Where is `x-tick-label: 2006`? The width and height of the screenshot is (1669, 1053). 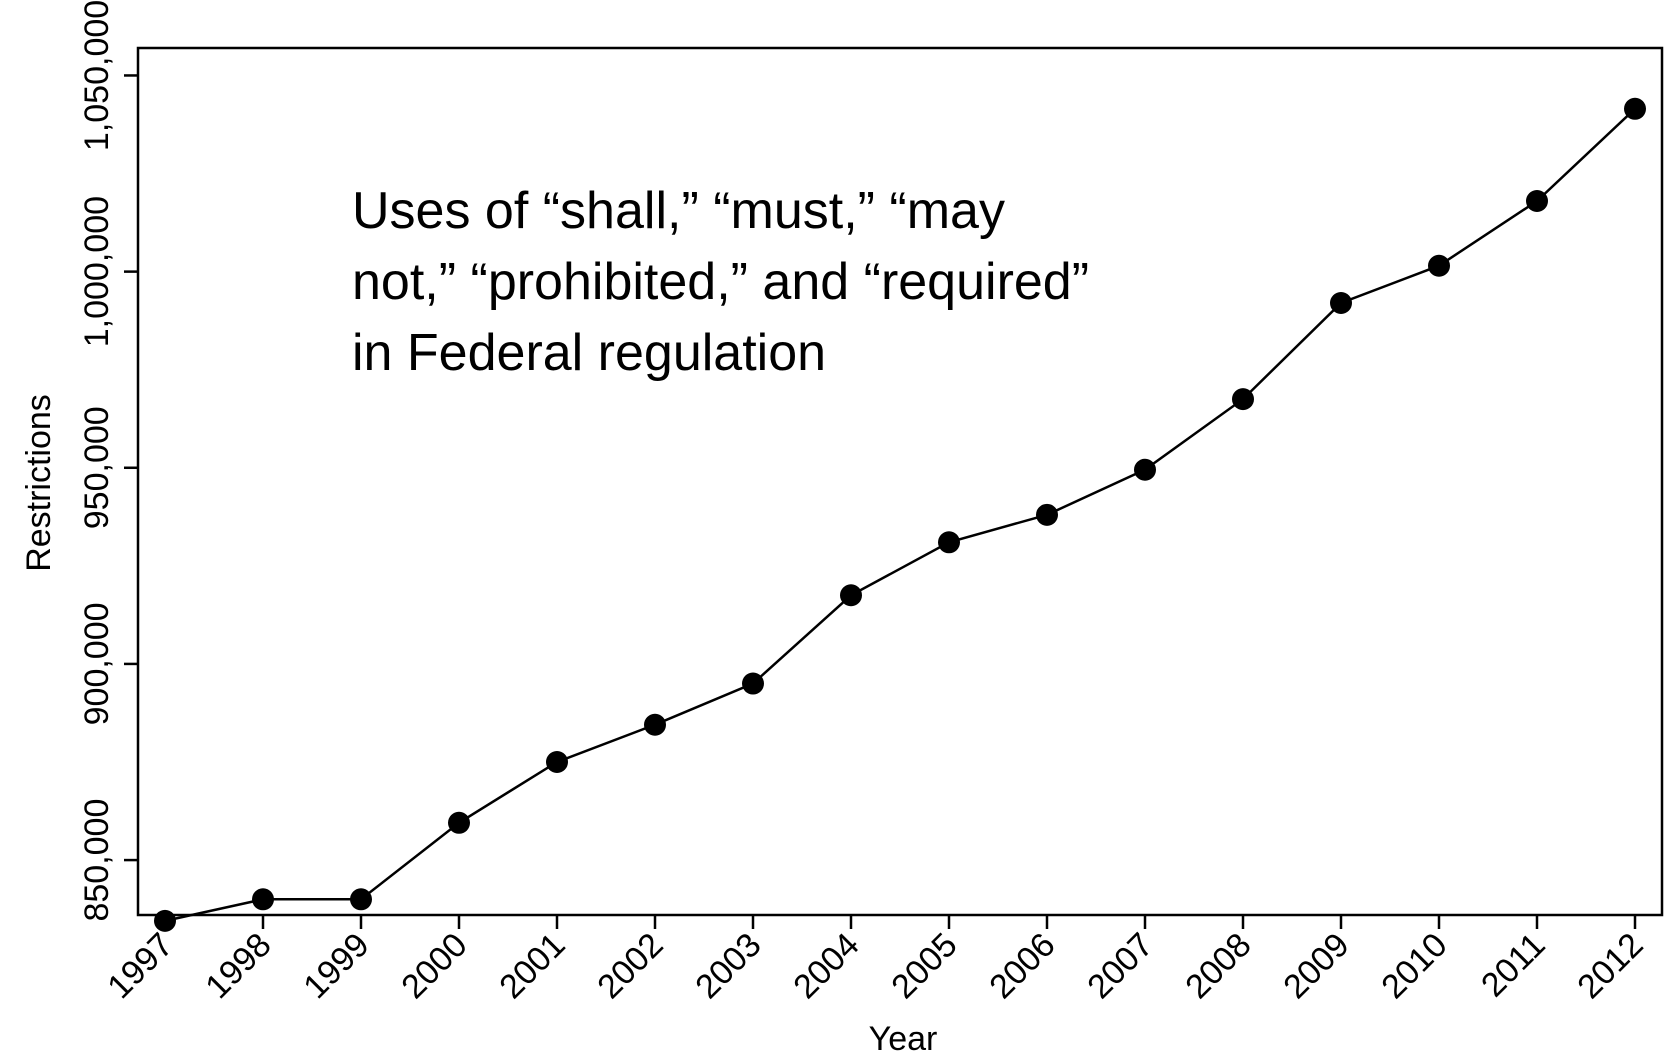
x-tick-label: 2006 is located at coordinates (1022, 966).